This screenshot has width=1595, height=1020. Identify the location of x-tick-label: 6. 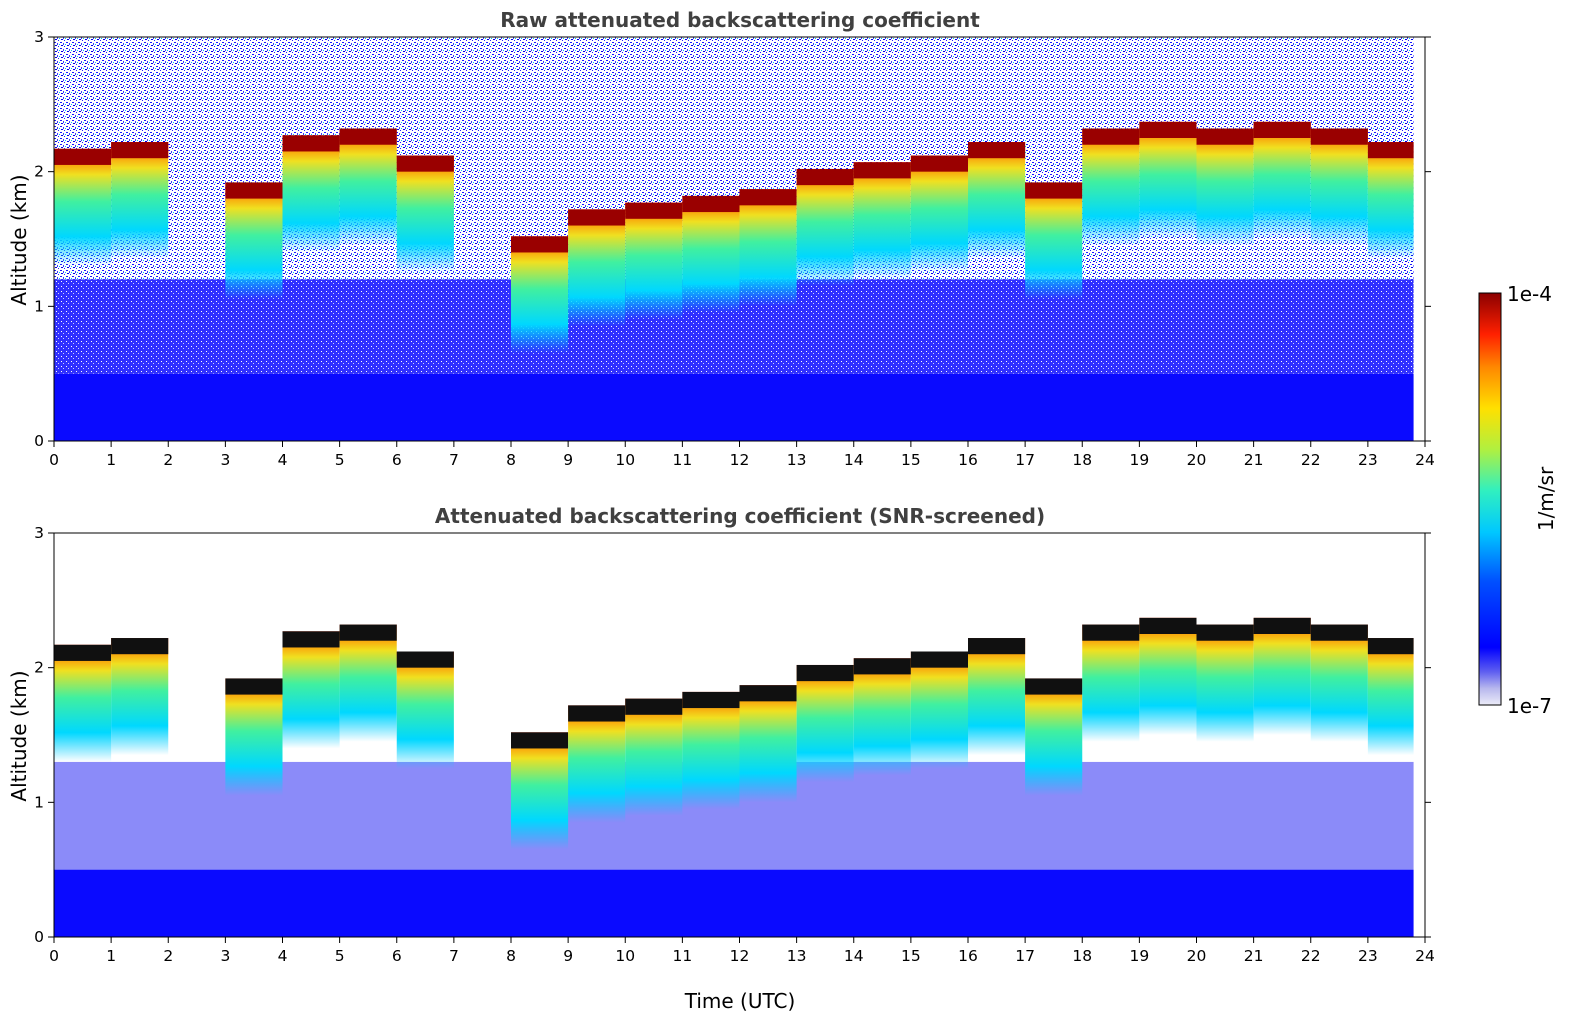
(397, 956).